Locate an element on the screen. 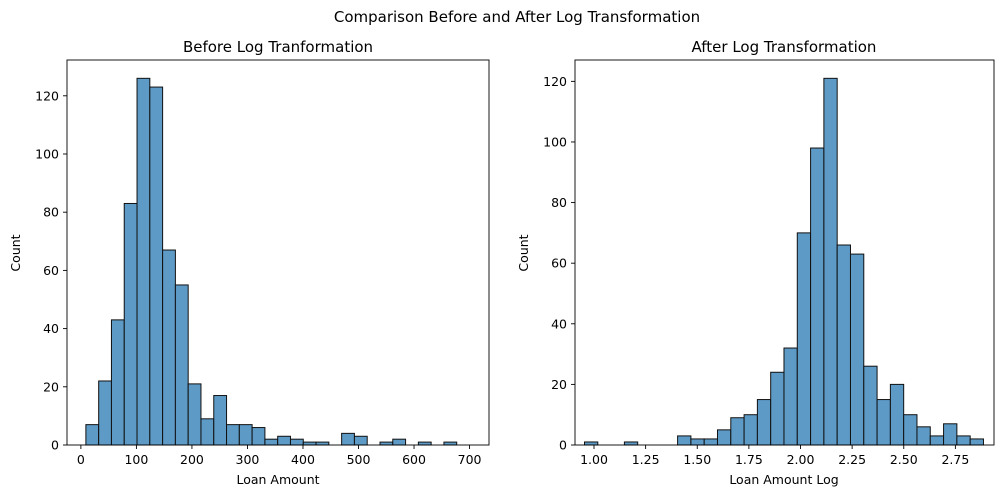 The image size is (1005, 498). x-tick-label-after-5: 2.25 is located at coordinates (852, 459).